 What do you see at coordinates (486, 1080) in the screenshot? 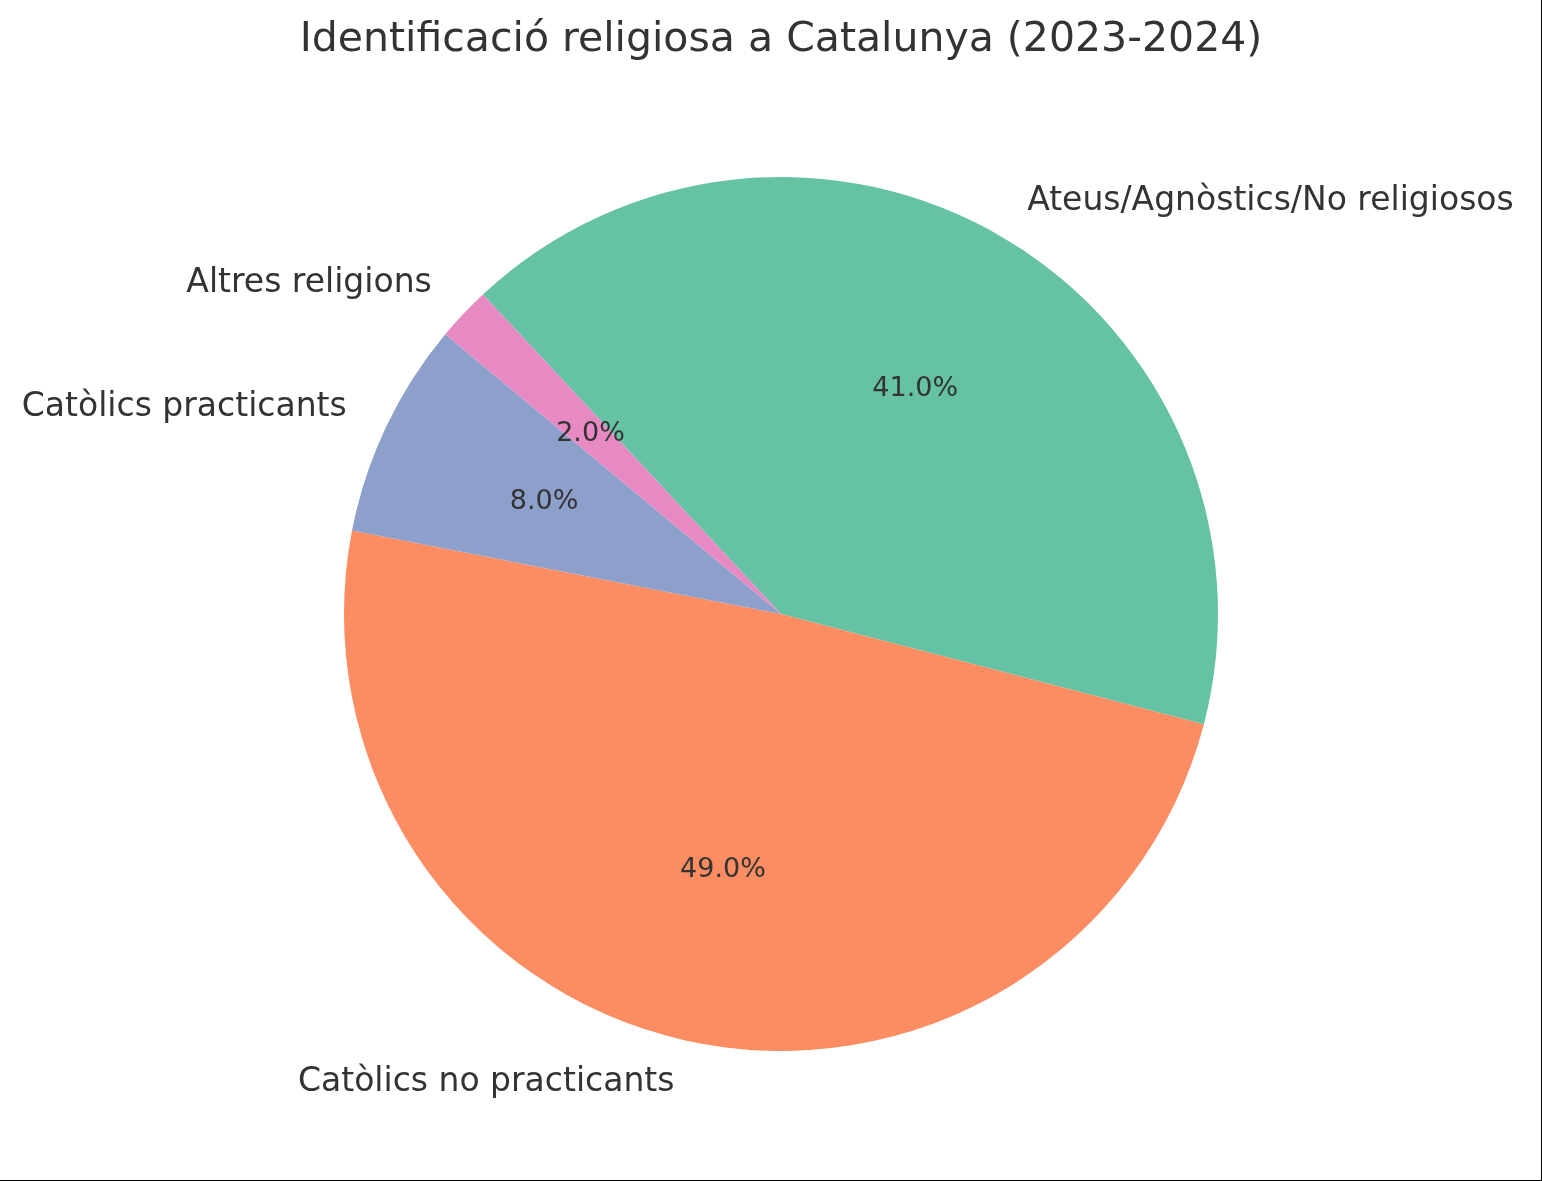
I see `slice-label: Catòlics no practicants` at bounding box center [486, 1080].